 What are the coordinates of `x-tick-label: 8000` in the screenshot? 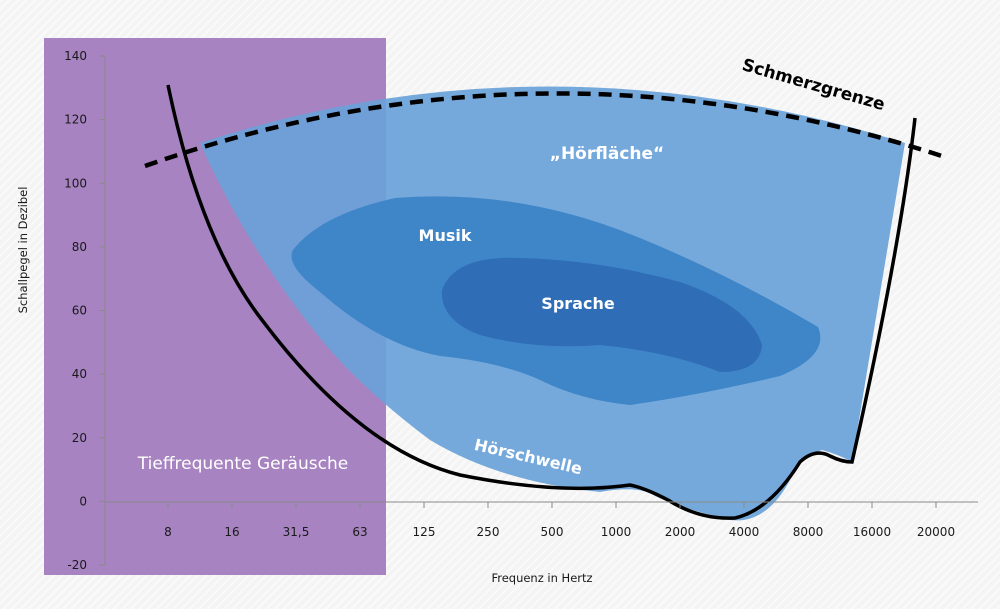 It's located at (808, 532).